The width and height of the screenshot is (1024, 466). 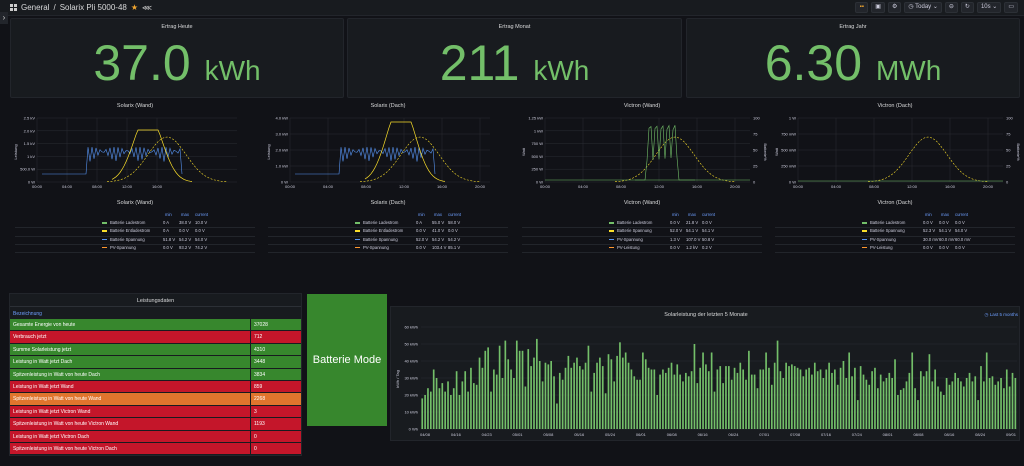 I want to click on legend-row: Batterie Ladestrom 0 A 38.0 V 10.0 V, so click(x=135, y=224).